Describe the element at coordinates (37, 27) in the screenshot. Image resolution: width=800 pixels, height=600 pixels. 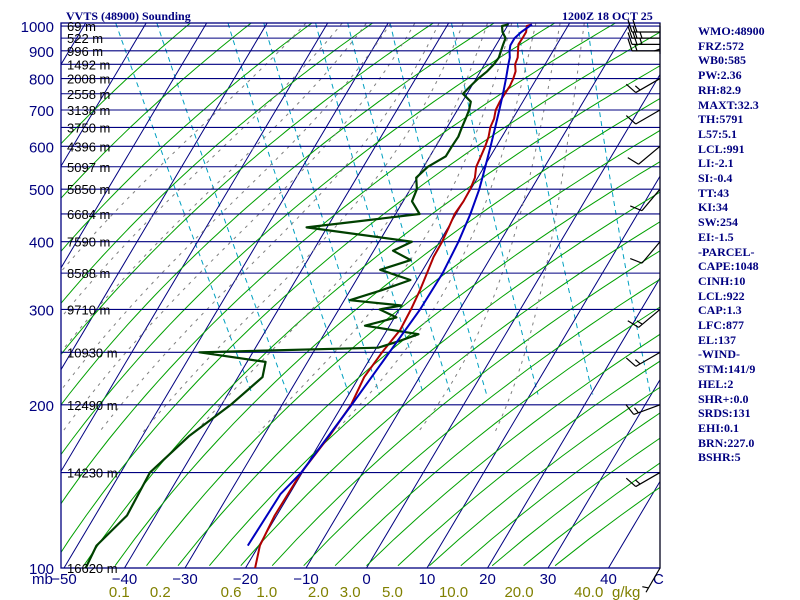
I see `pressure-label-1000: 1000` at that location.